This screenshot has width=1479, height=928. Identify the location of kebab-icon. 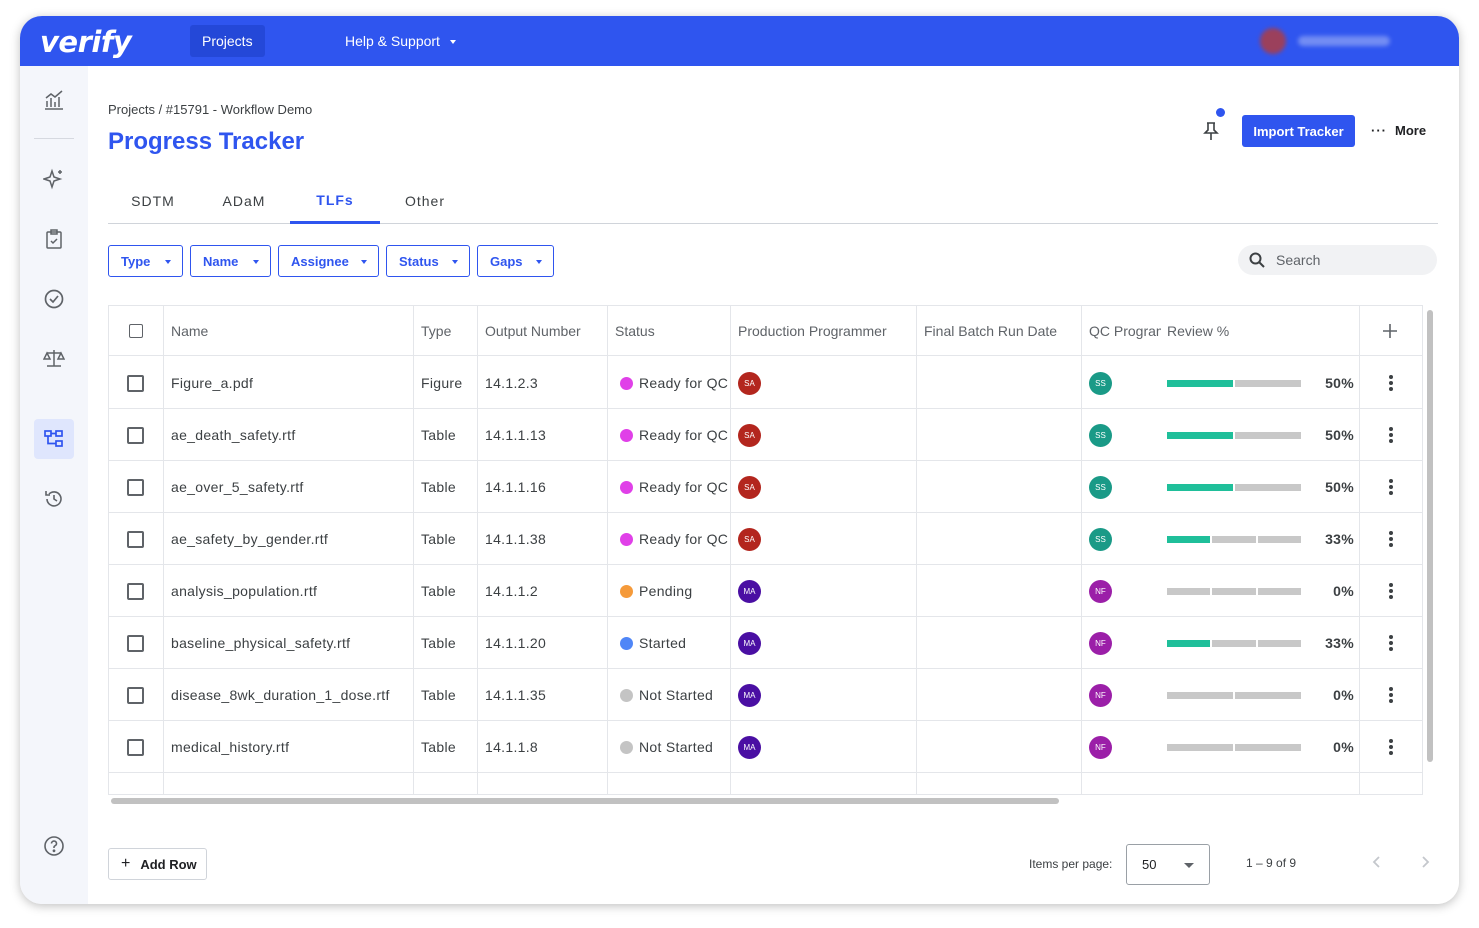
(1391, 435).